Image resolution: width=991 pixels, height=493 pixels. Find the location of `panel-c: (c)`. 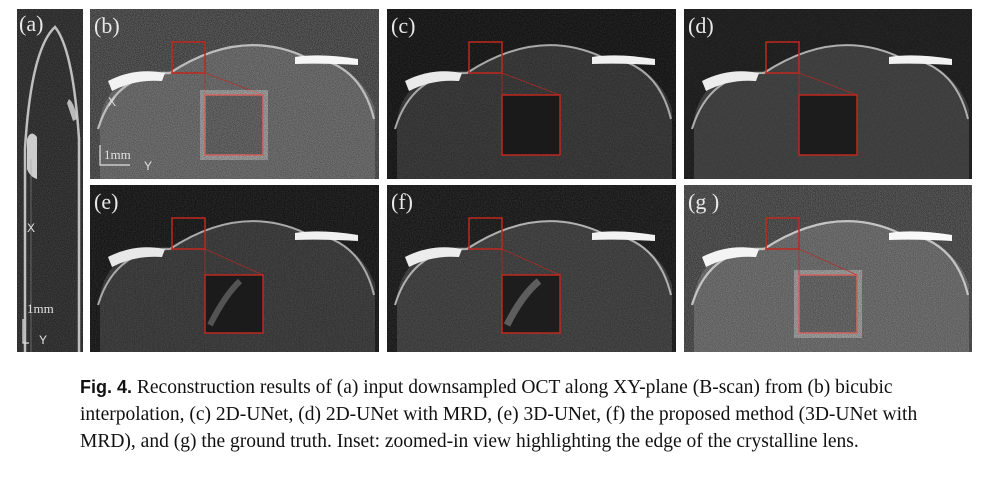

panel-c: (c) is located at coordinates (531, 94).